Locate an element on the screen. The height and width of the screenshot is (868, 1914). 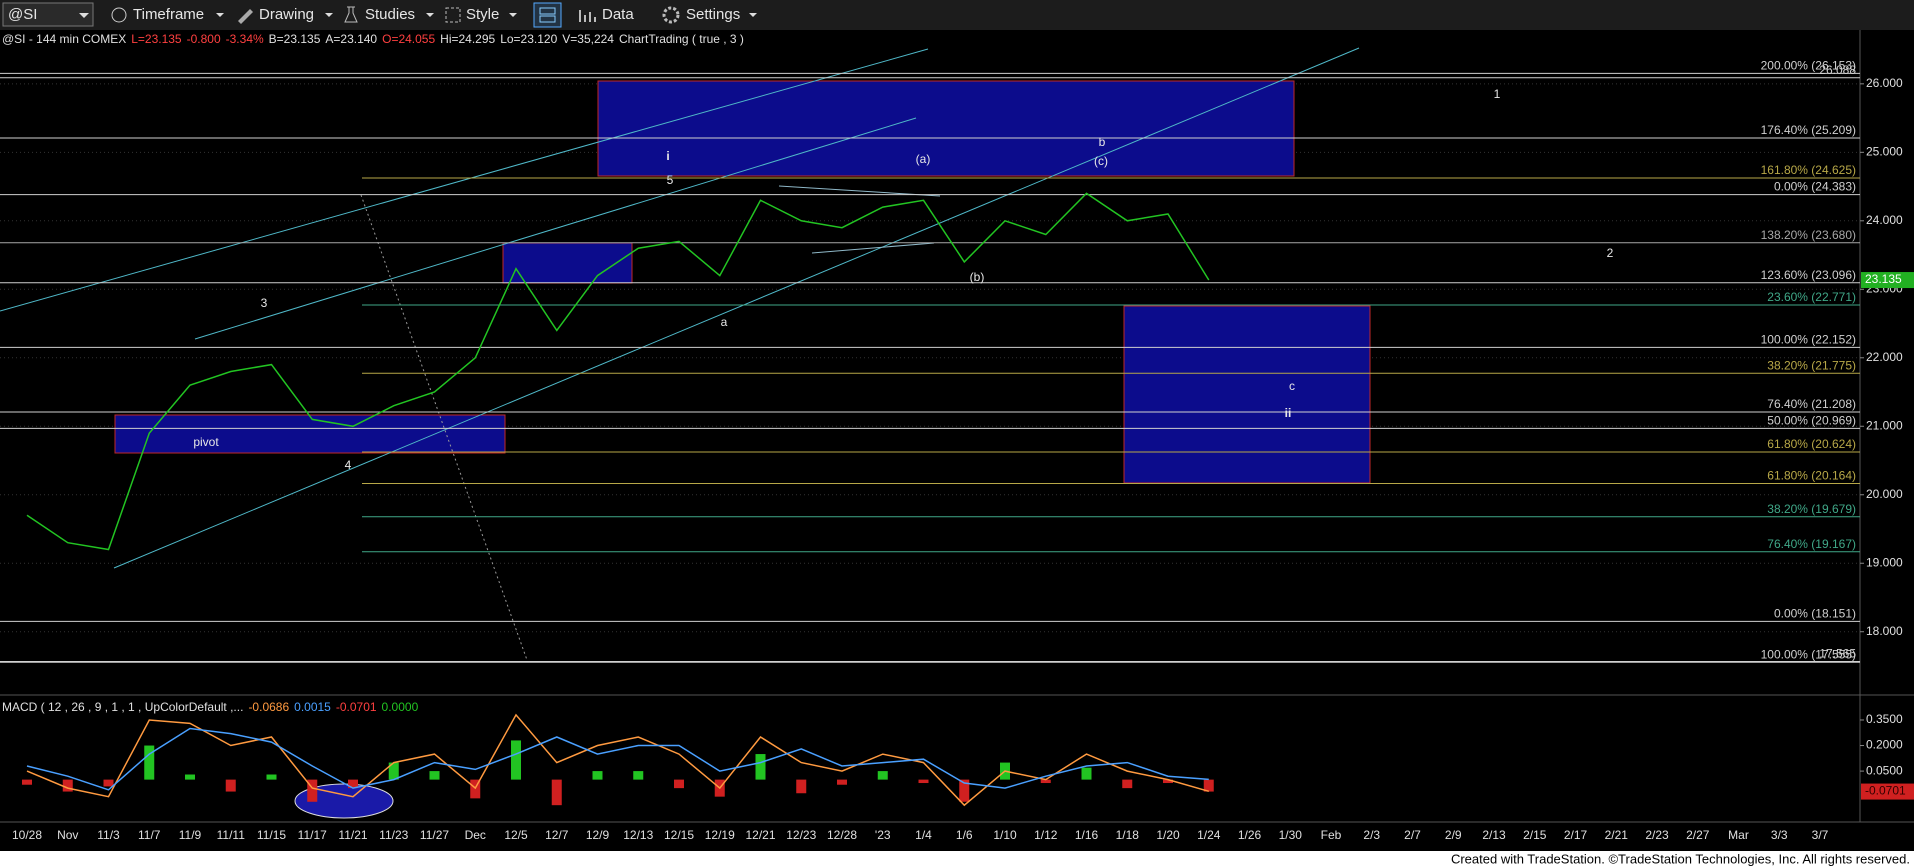
fib-label: 123.60% (23.096) is located at coordinates (1808, 275).